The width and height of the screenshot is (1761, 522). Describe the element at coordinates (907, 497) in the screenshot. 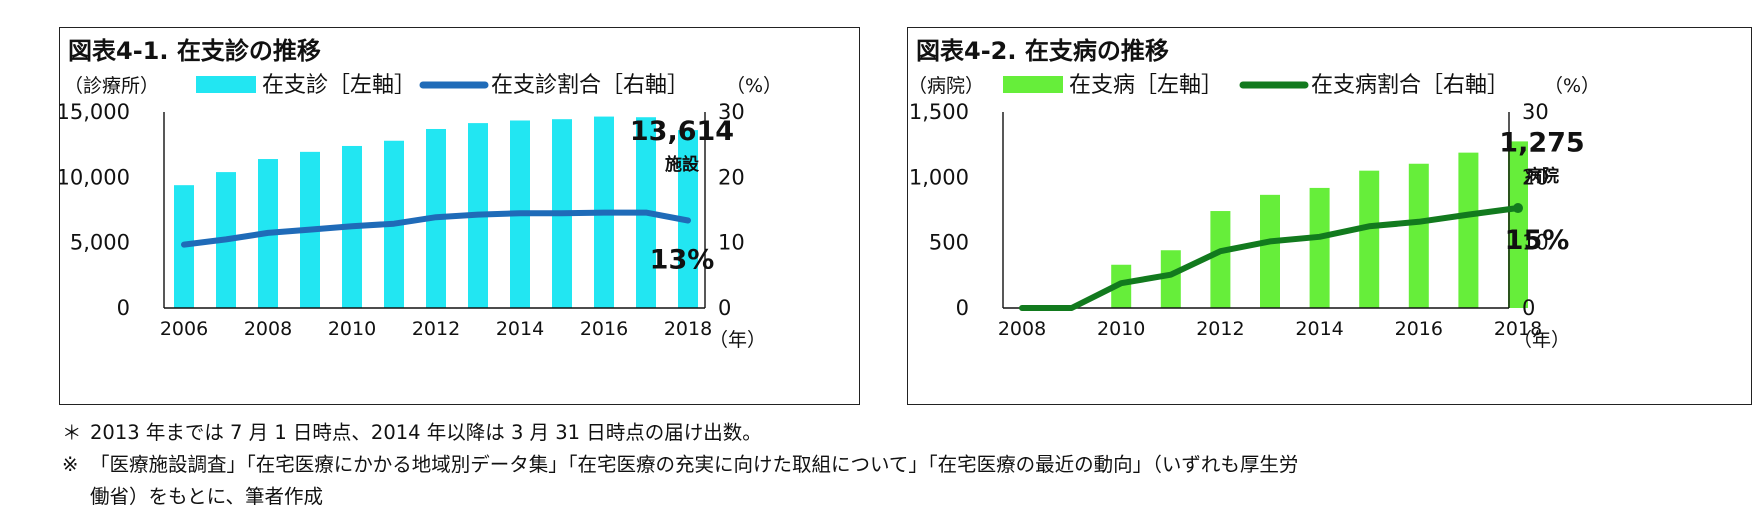

I see `footnote-source-cont: 働省）をもとに、筆者作成` at that location.